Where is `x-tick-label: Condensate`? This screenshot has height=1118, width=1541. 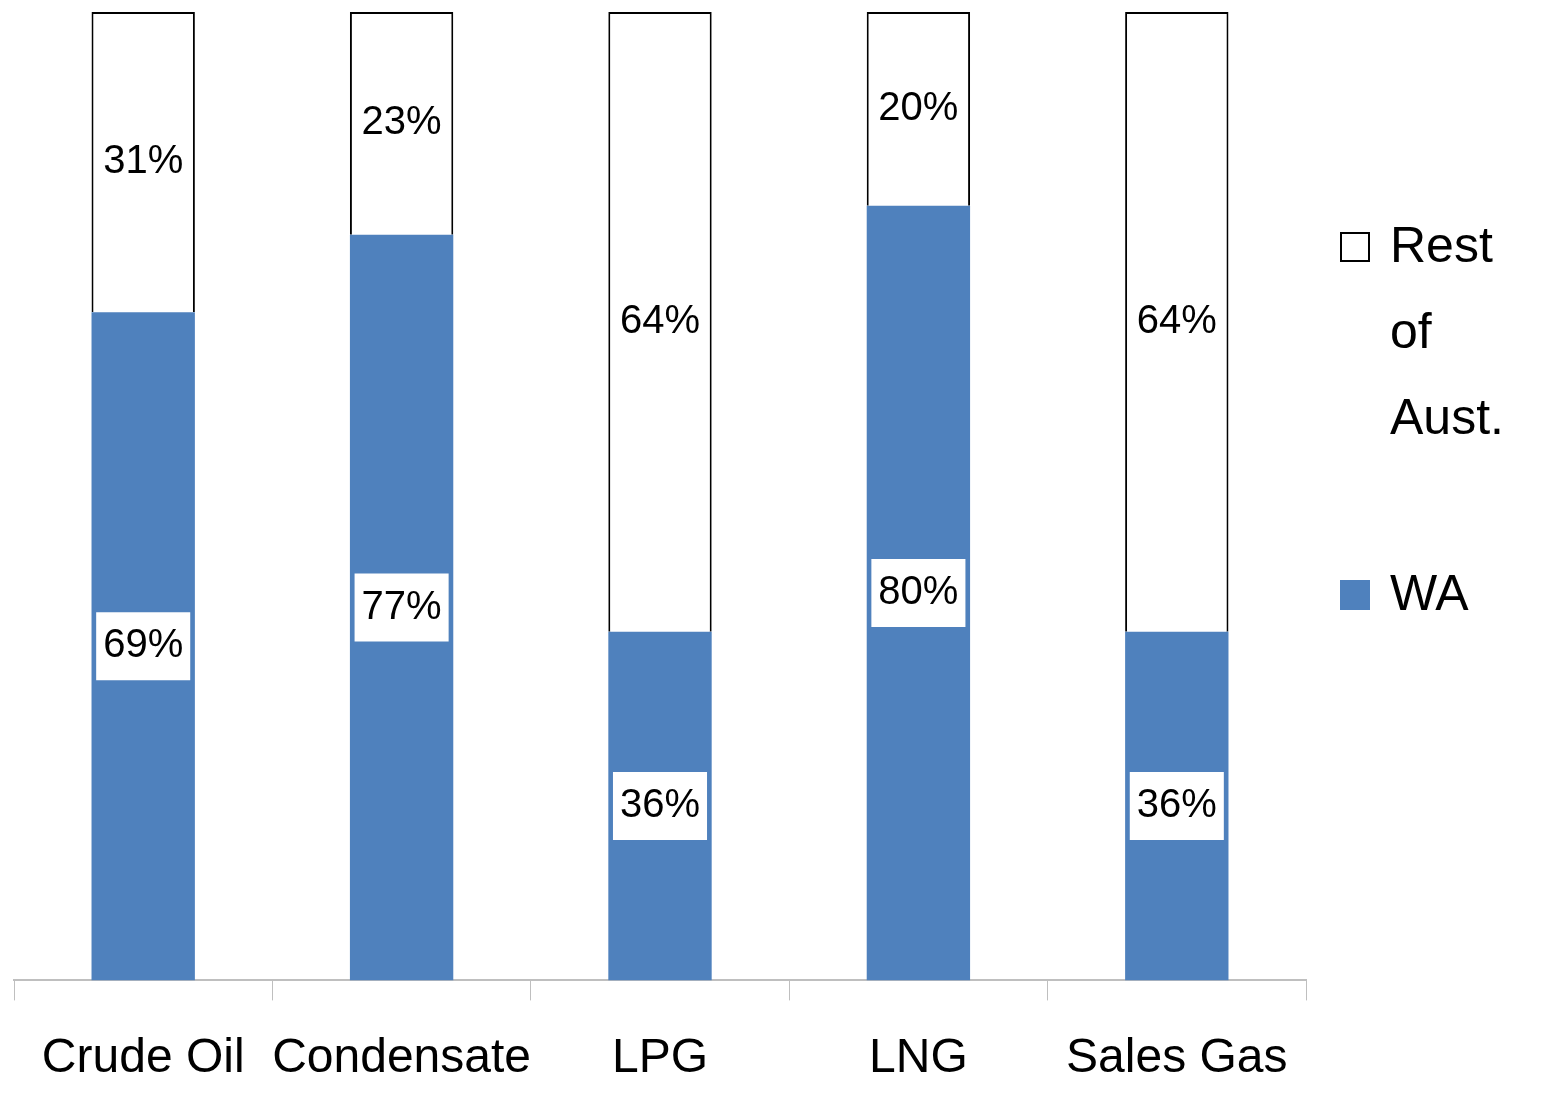 x-tick-label: Condensate is located at coordinates (402, 1056).